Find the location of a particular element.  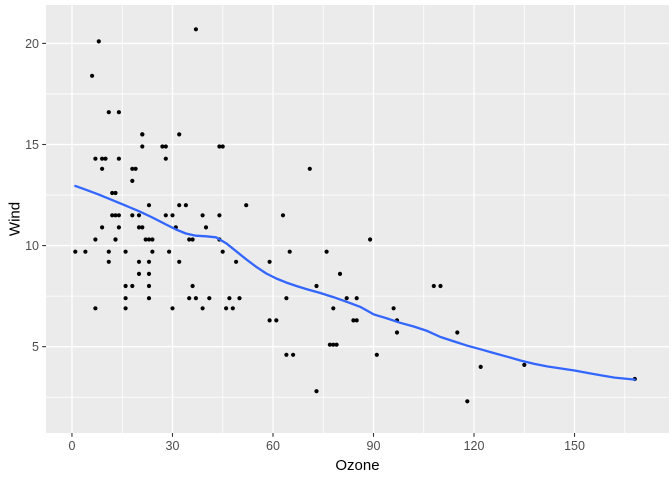

y-tick-label: 5 is located at coordinates (35, 347).